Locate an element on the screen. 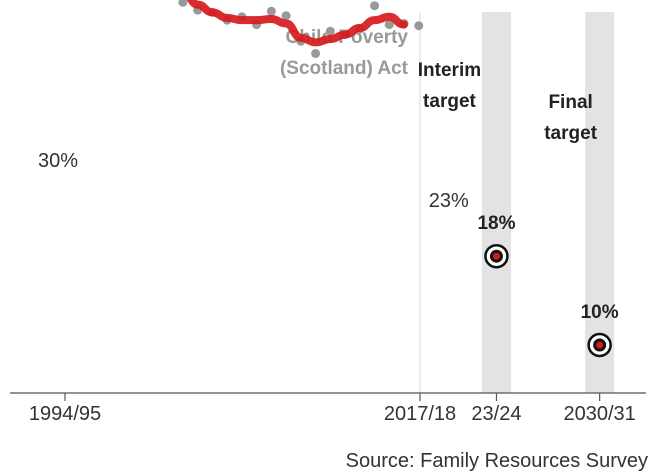 The image size is (656, 473). target-value-label: 10% is located at coordinates (600, 312).